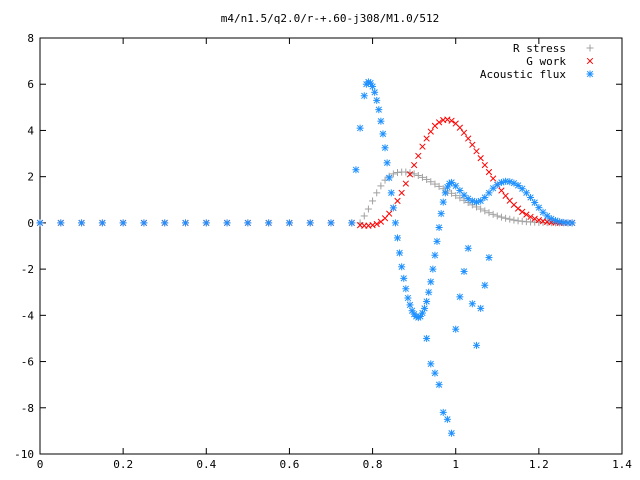 The height and width of the screenshot is (480, 640). What do you see at coordinates (546, 61) in the screenshot?
I see `legend-label: G work` at bounding box center [546, 61].